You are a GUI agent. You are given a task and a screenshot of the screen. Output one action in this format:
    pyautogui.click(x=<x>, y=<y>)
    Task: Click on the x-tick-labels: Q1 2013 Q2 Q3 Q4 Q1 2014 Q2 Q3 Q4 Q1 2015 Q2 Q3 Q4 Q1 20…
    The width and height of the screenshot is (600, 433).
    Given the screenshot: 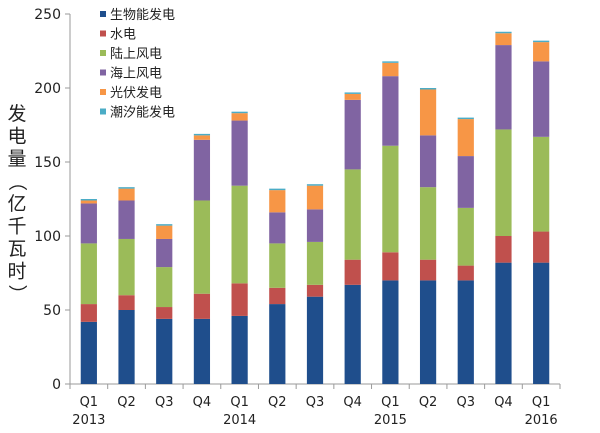 What is the action you would take?
    pyautogui.click(x=314, y=411)
    